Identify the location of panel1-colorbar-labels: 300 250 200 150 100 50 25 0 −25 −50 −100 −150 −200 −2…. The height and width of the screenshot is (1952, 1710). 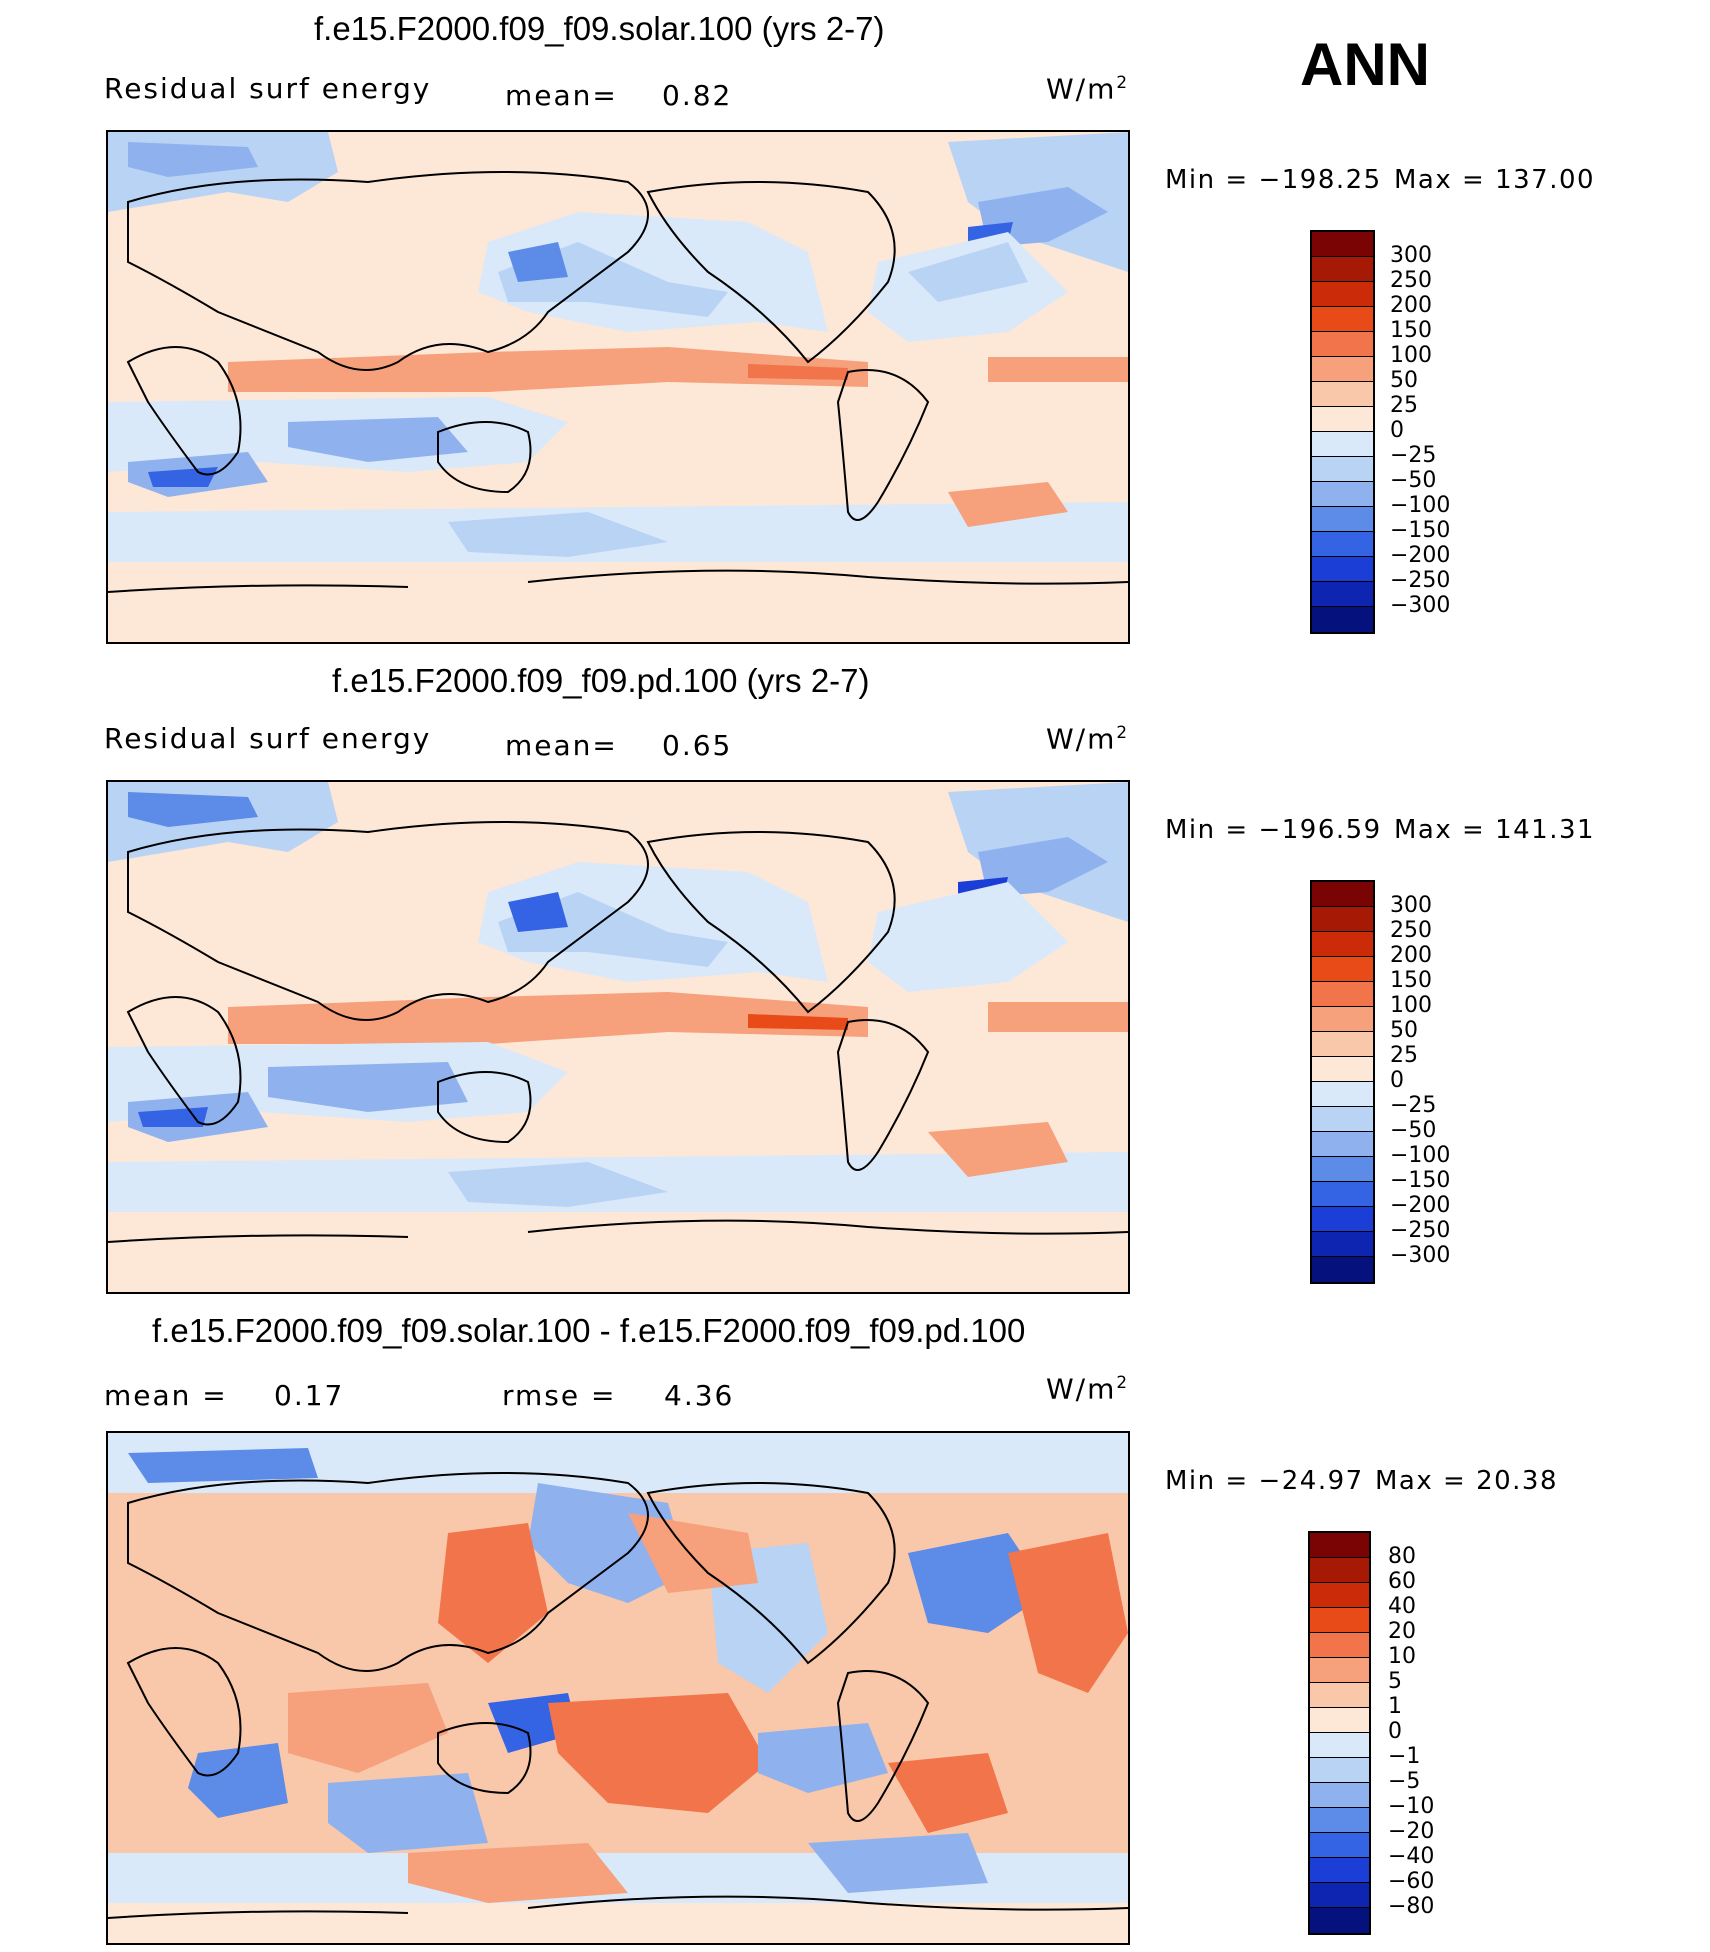
(1420, 430).